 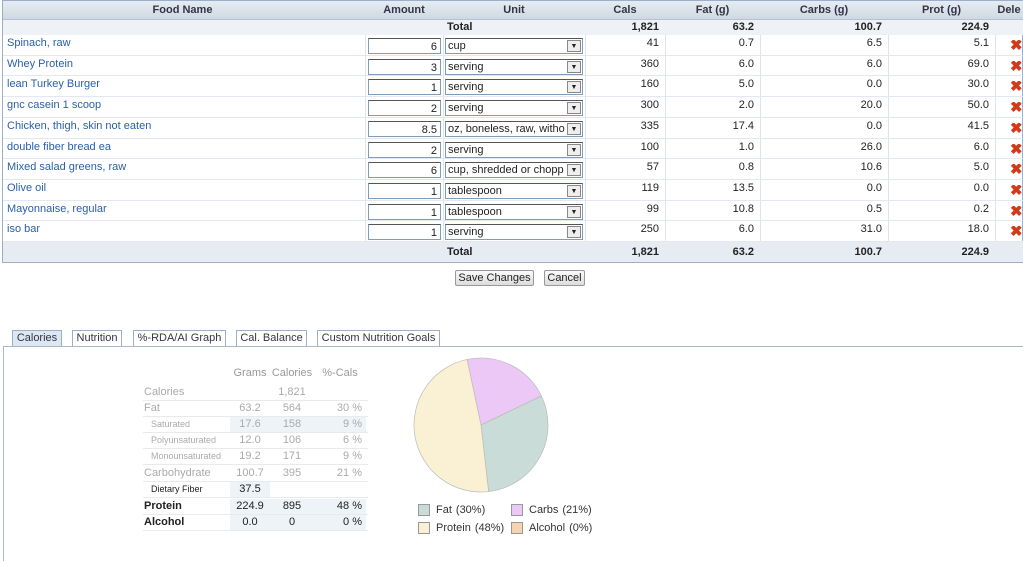 I want to click on amount-input: 3, so click(x=404, y=66).